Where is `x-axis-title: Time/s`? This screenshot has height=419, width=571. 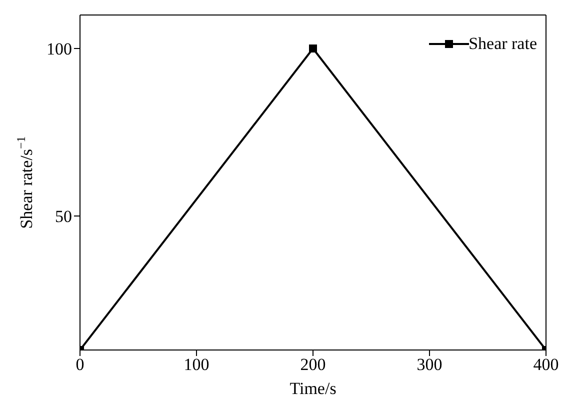 x-axis-title: Time/s is located at coordinates (313, 388).